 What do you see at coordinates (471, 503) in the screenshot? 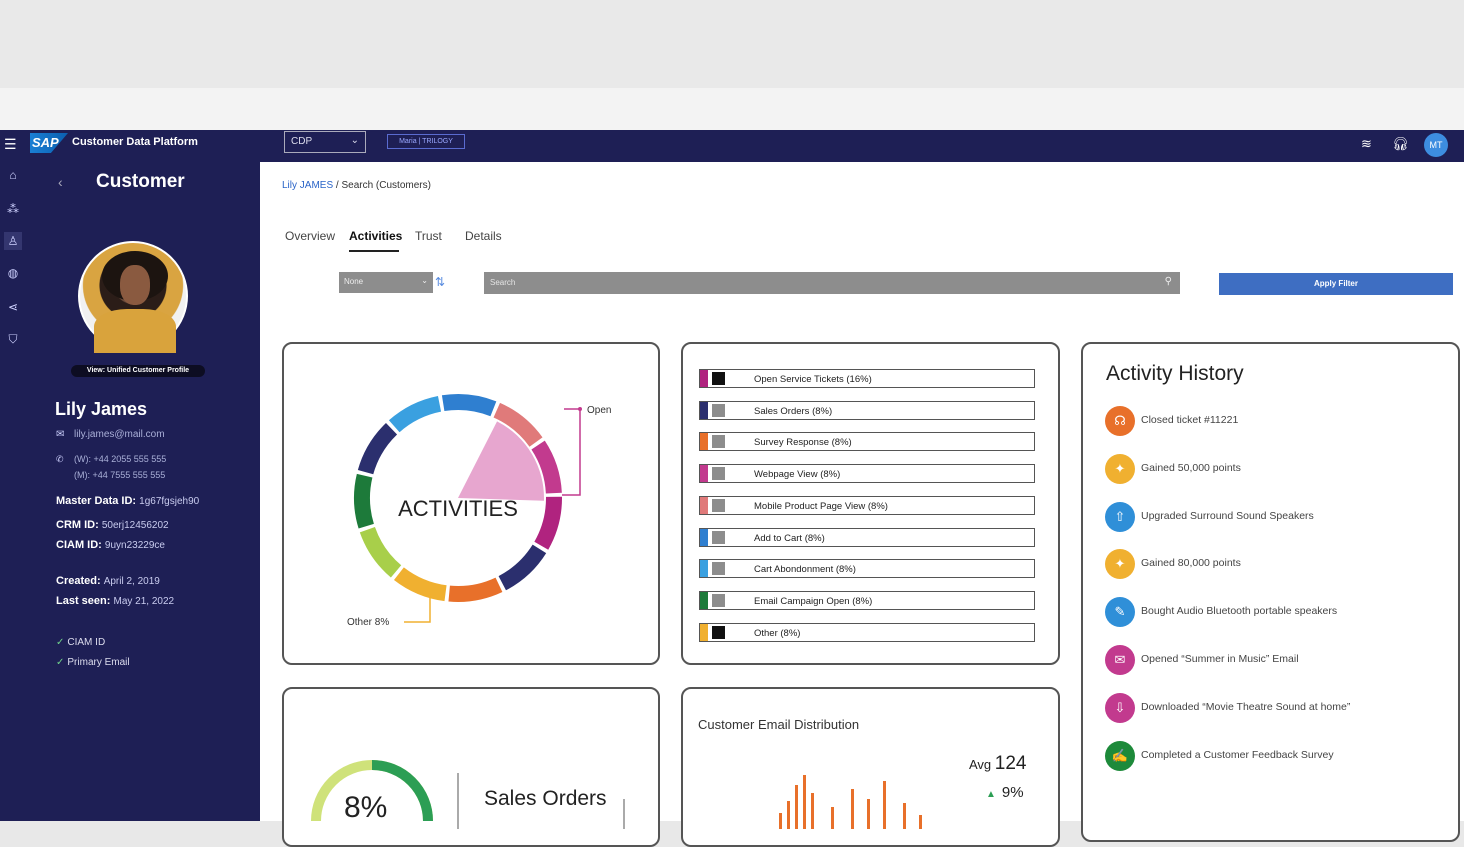
I see `activities-donut-card: ACTIVITIES Open Other 8%` at bounding box center [471, 503].